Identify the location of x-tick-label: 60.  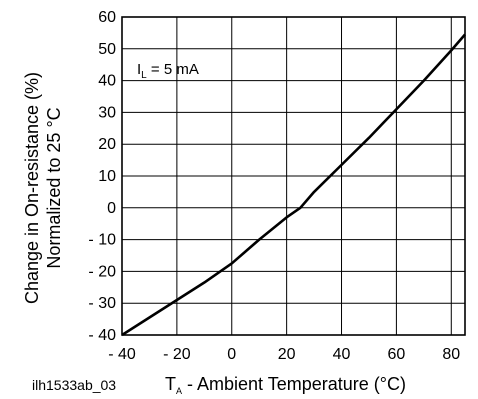
(397, 354).